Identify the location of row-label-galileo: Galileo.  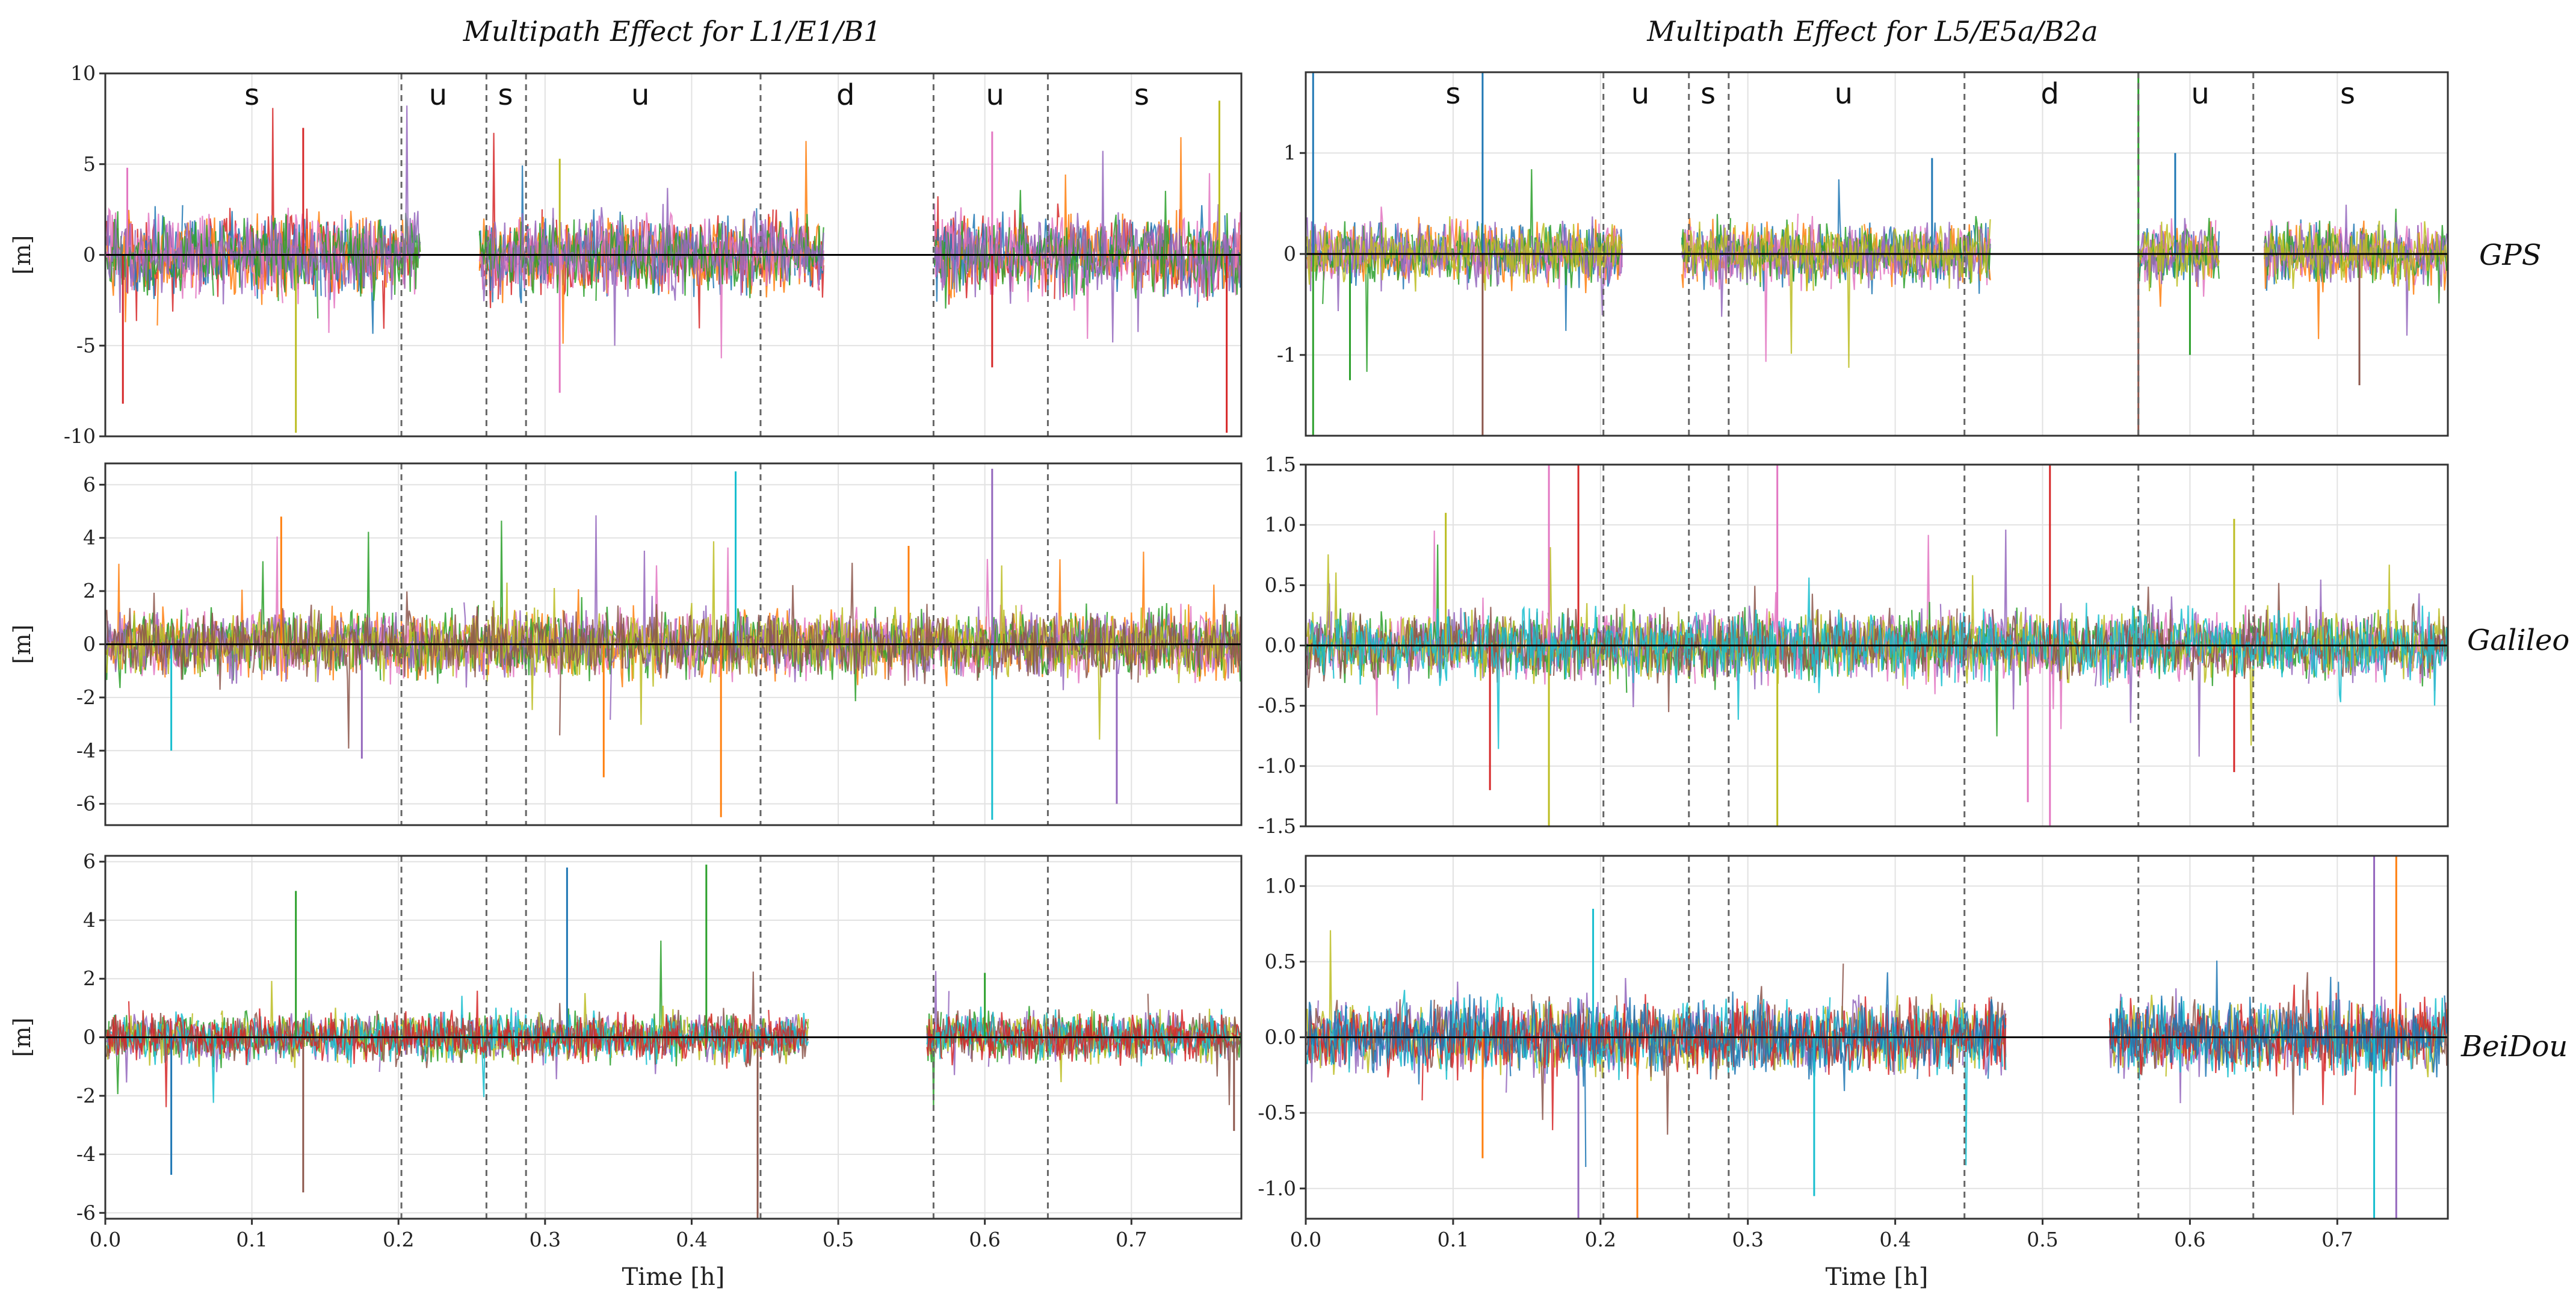
(2518, 640).